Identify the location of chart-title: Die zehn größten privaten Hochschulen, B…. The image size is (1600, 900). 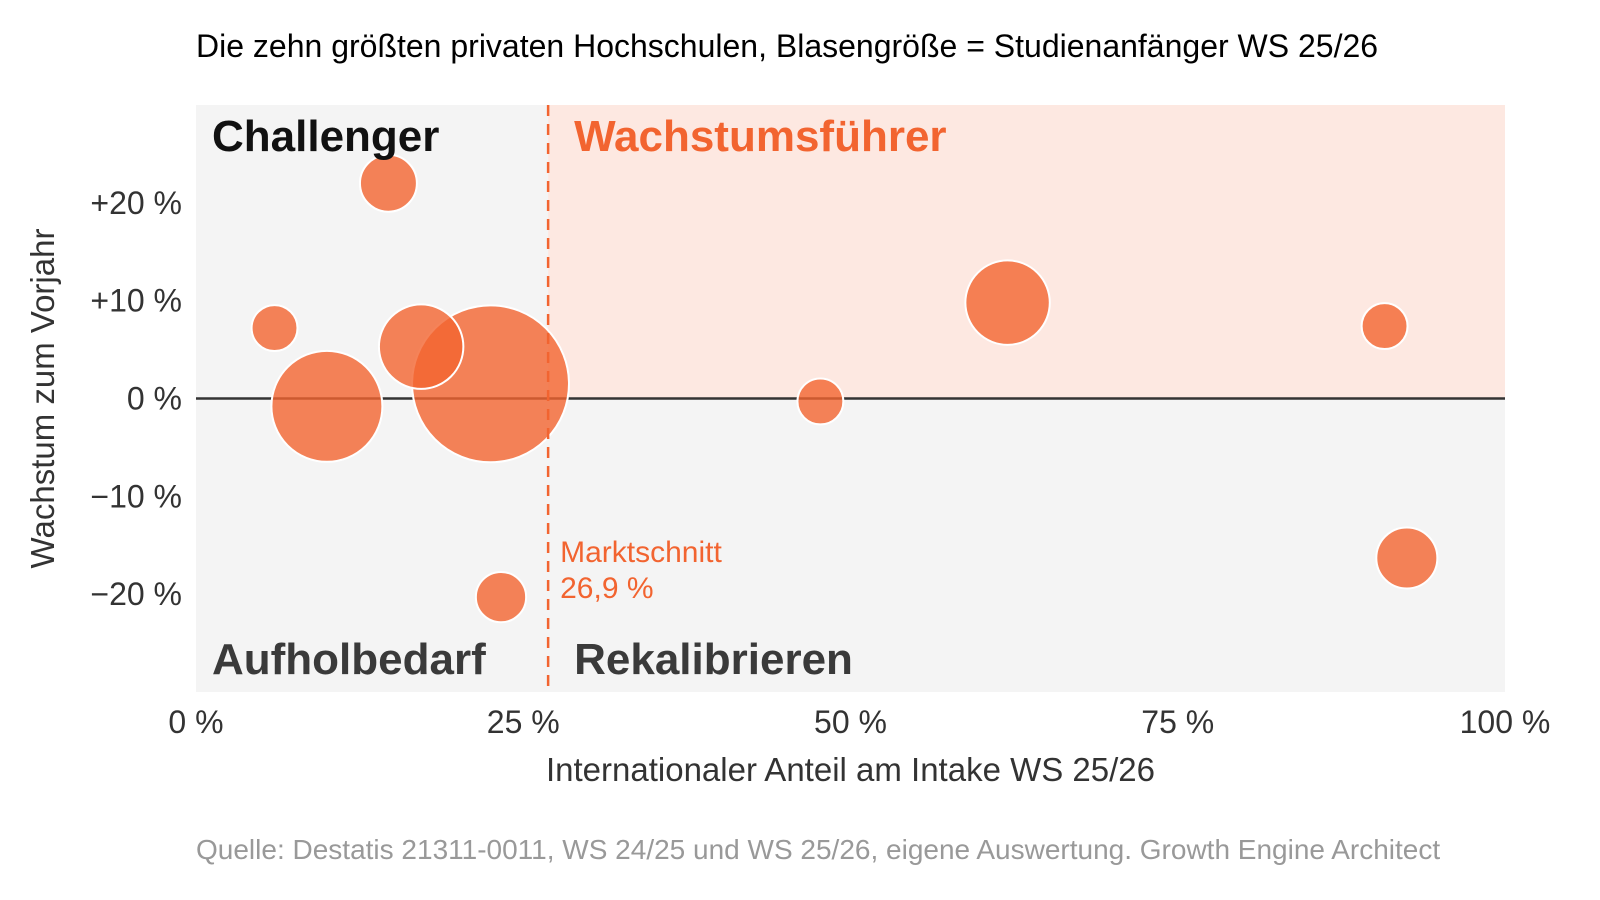
(787, 46).